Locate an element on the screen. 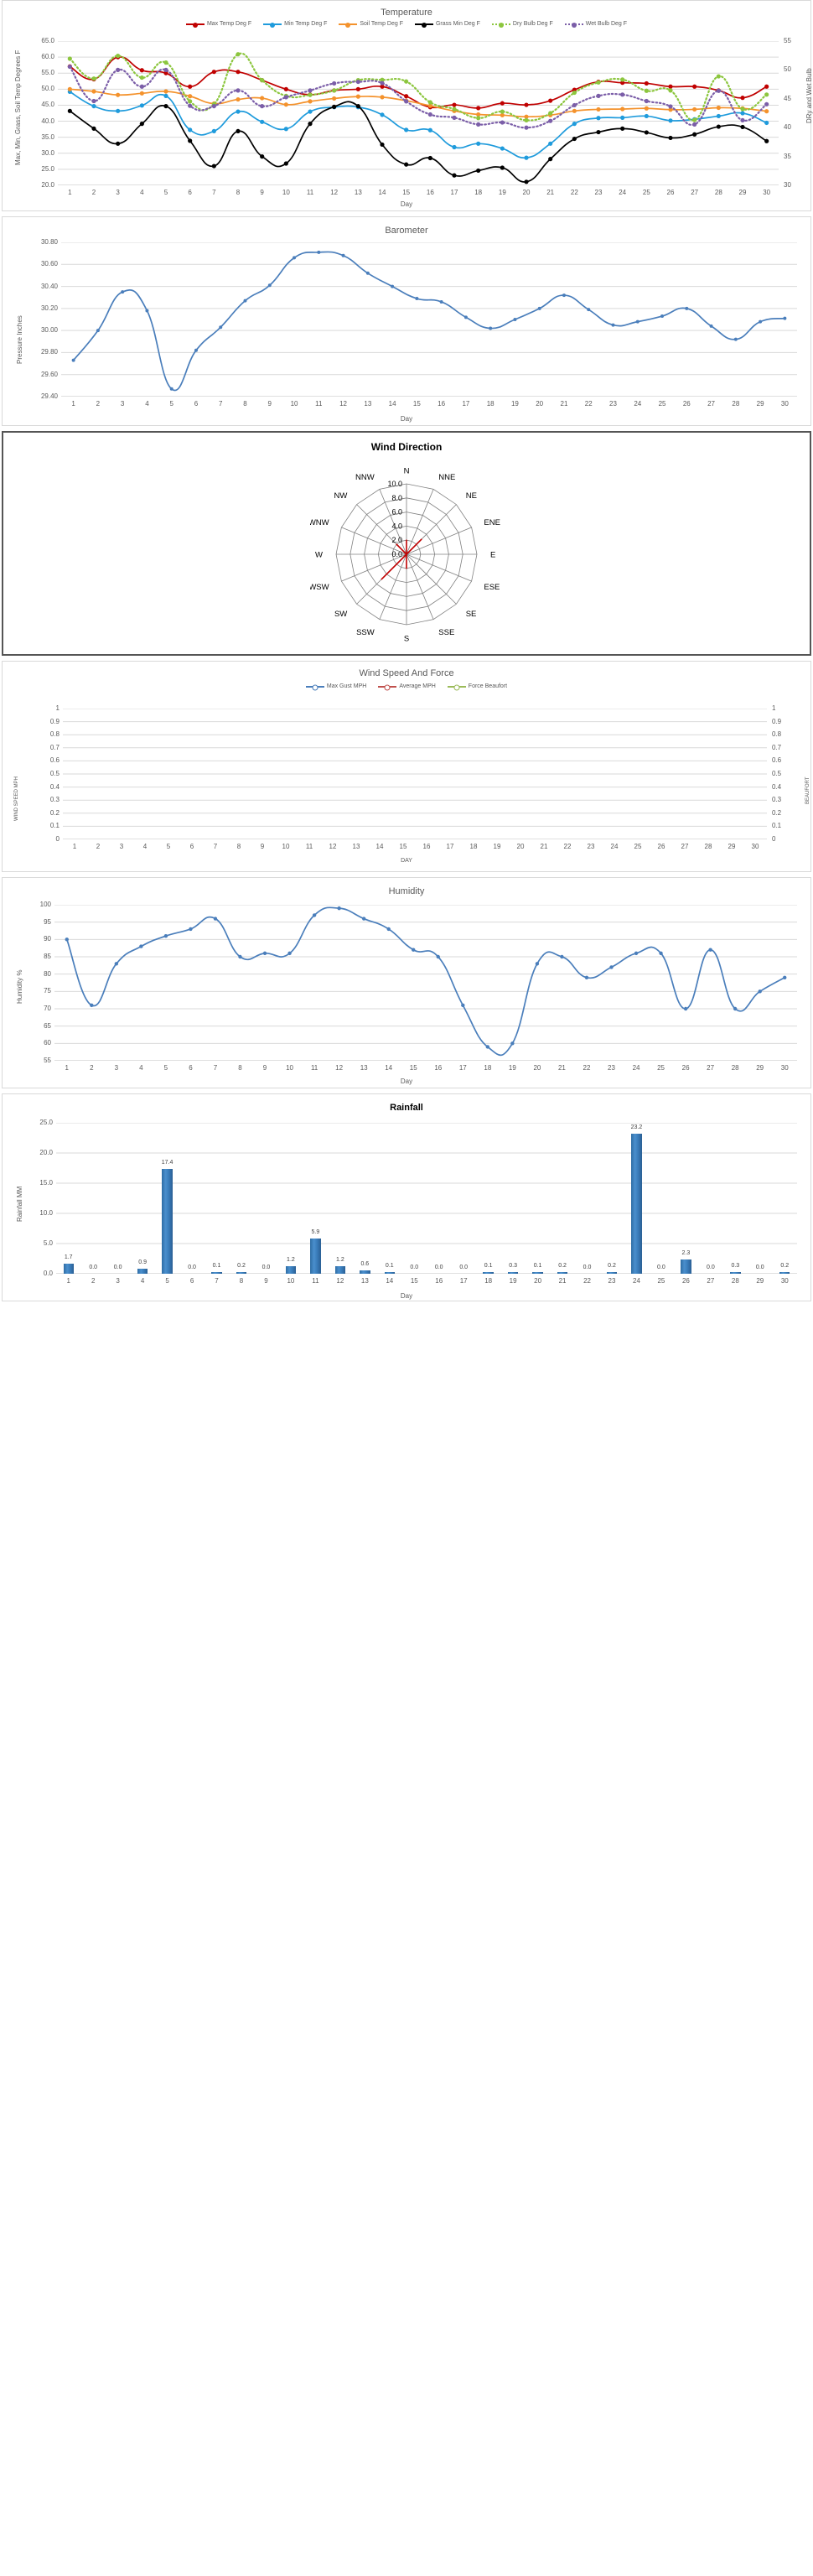  temp-plot-xtick: 18 is located at coordinates (479, 192).